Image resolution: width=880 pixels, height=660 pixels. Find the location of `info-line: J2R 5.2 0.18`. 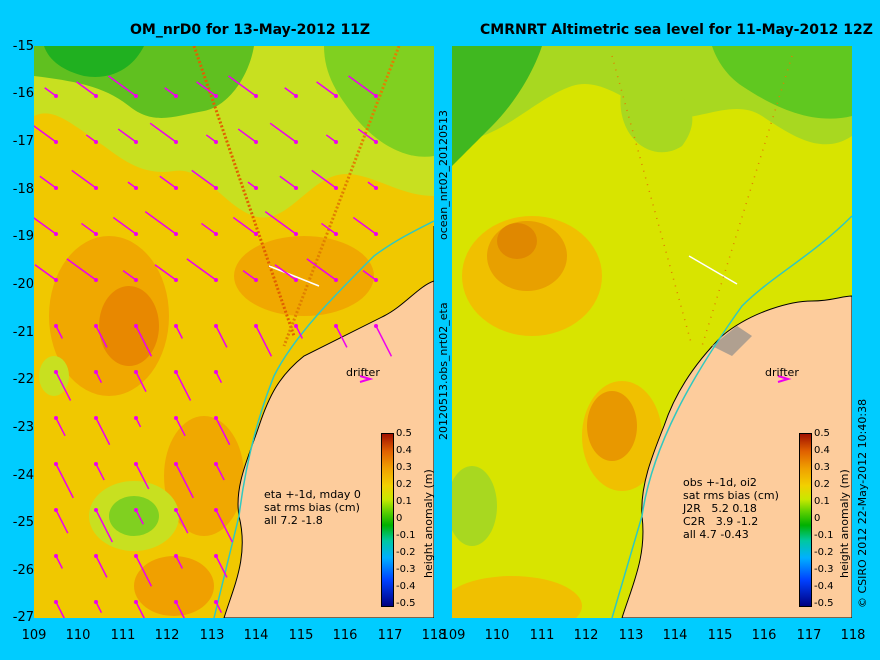

info-line: J2R 5.2 0.18 is located at coordinates (720, 508).